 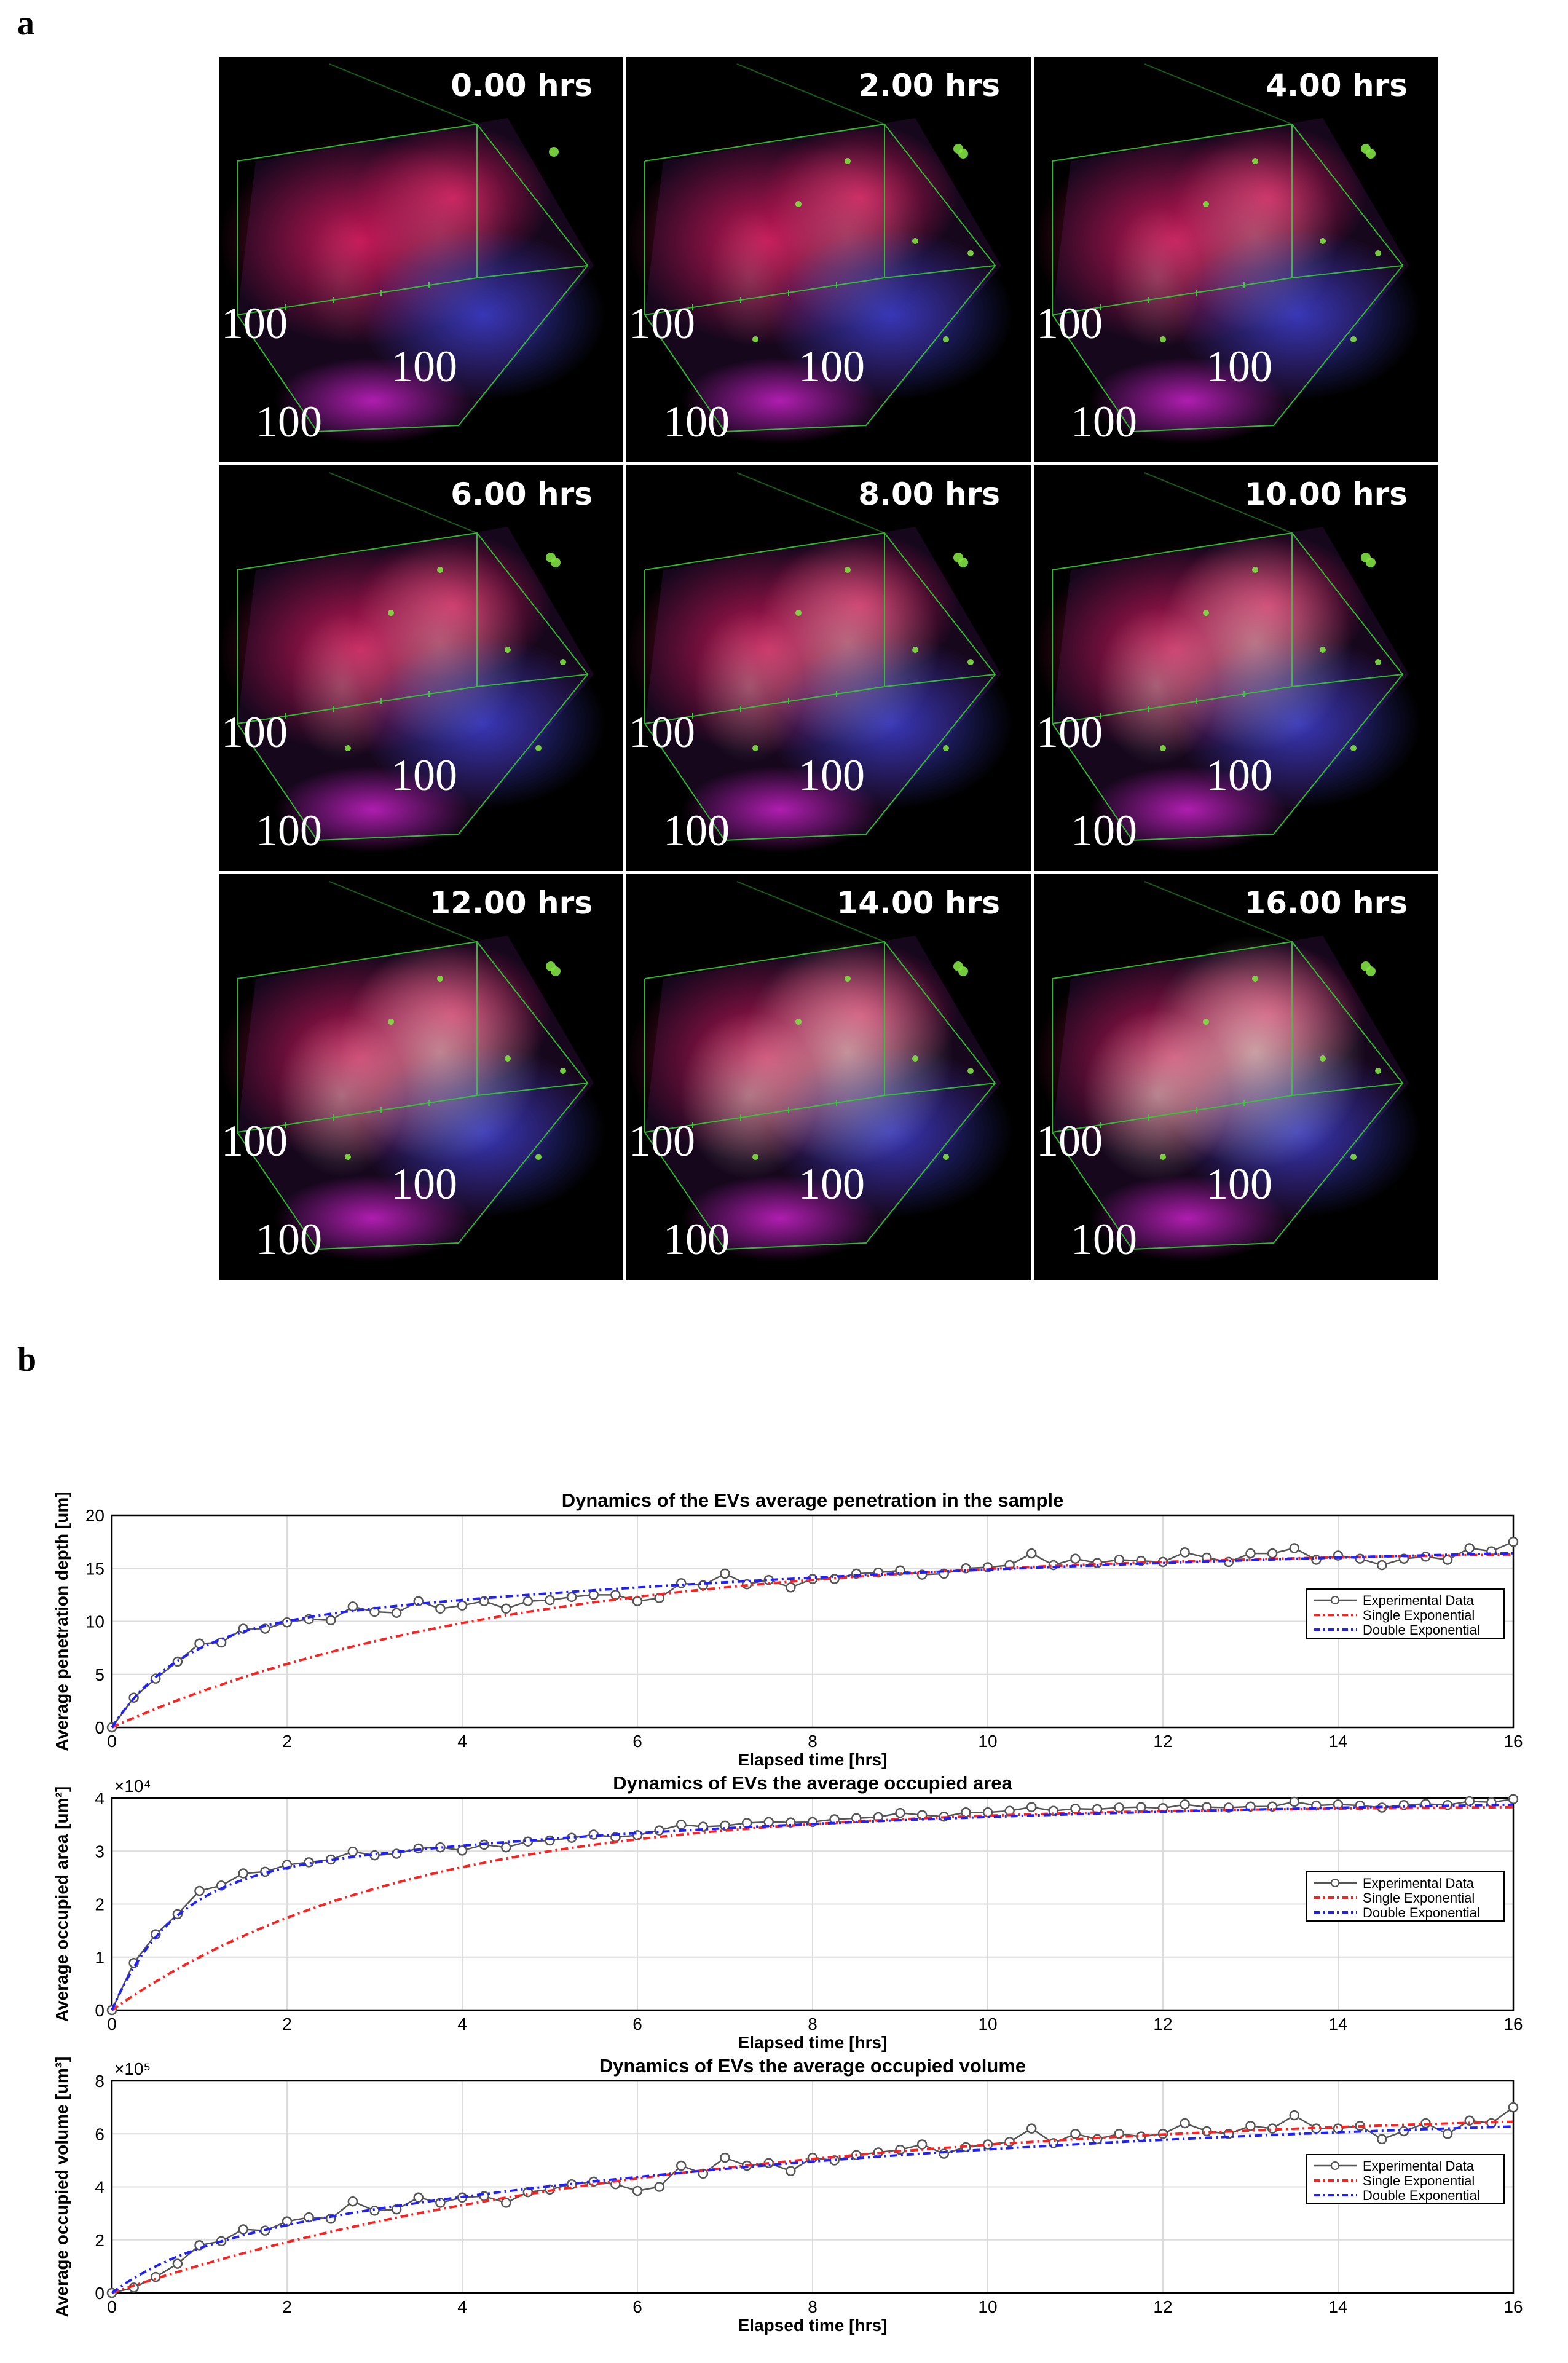 What do you see at coordinates (1337, 2024) in the screenshot?
I see `x-tick-label: 14` at bounding box center [1337, 2024].